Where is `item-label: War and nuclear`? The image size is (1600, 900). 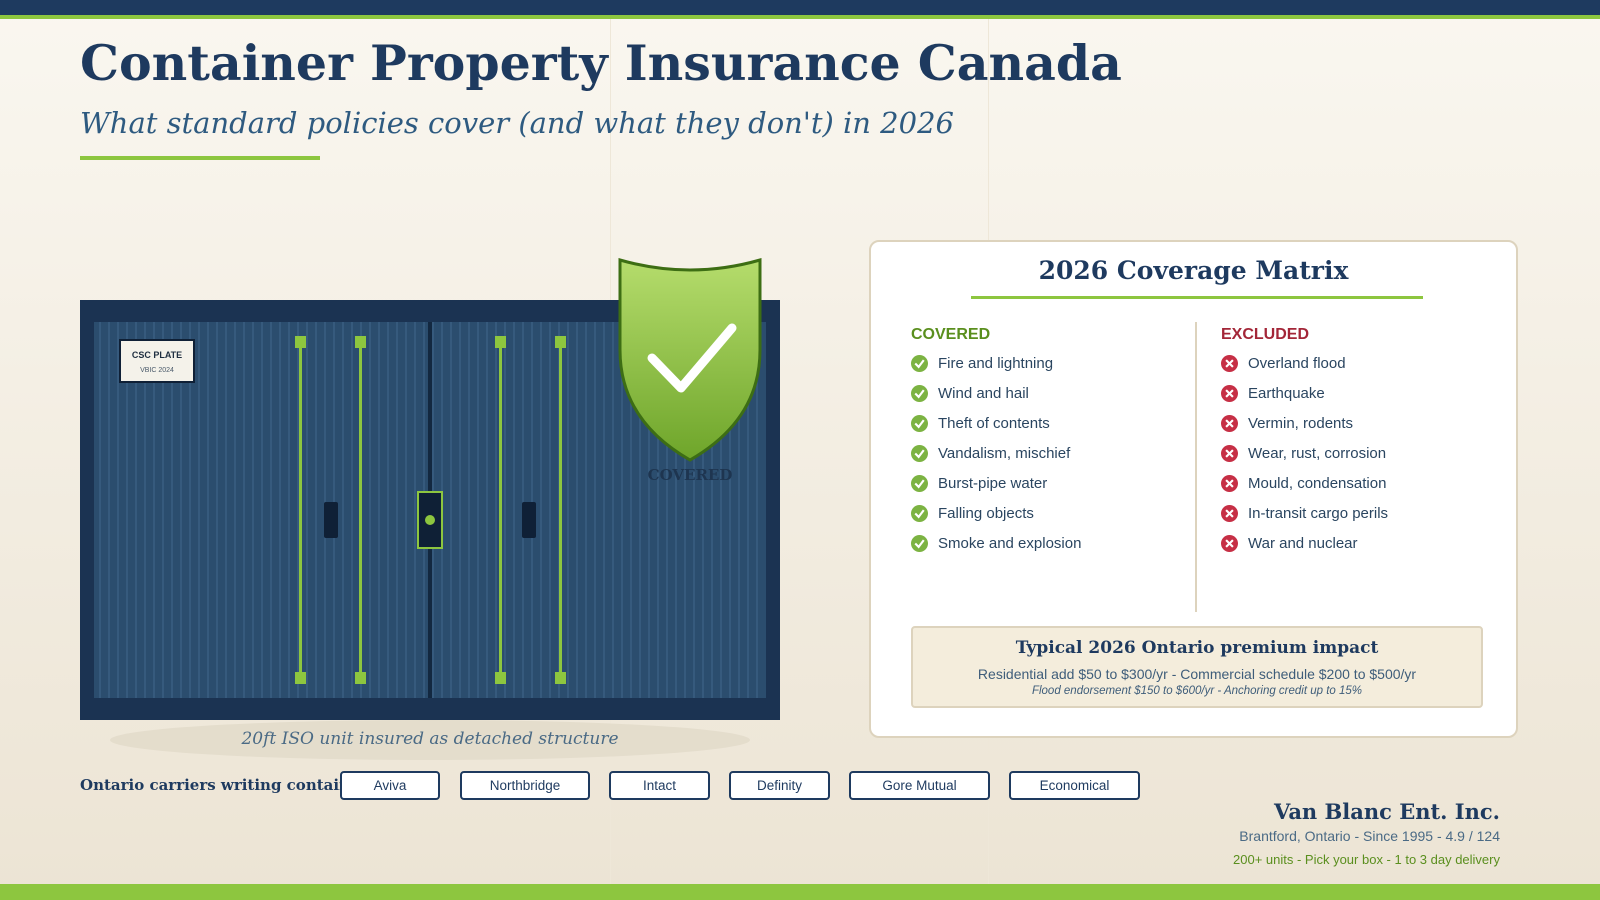 item-label: War and nuclear is located at coordinates (1303, 543).